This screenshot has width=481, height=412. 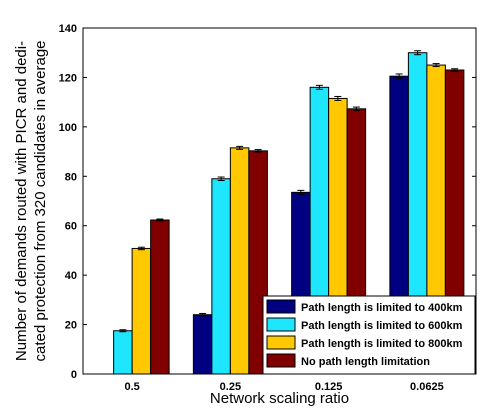 What do you see at coordinates (202, 344) in the screenshot?
I see `bar-0.25-series-1` at bounding box center [202, 344].